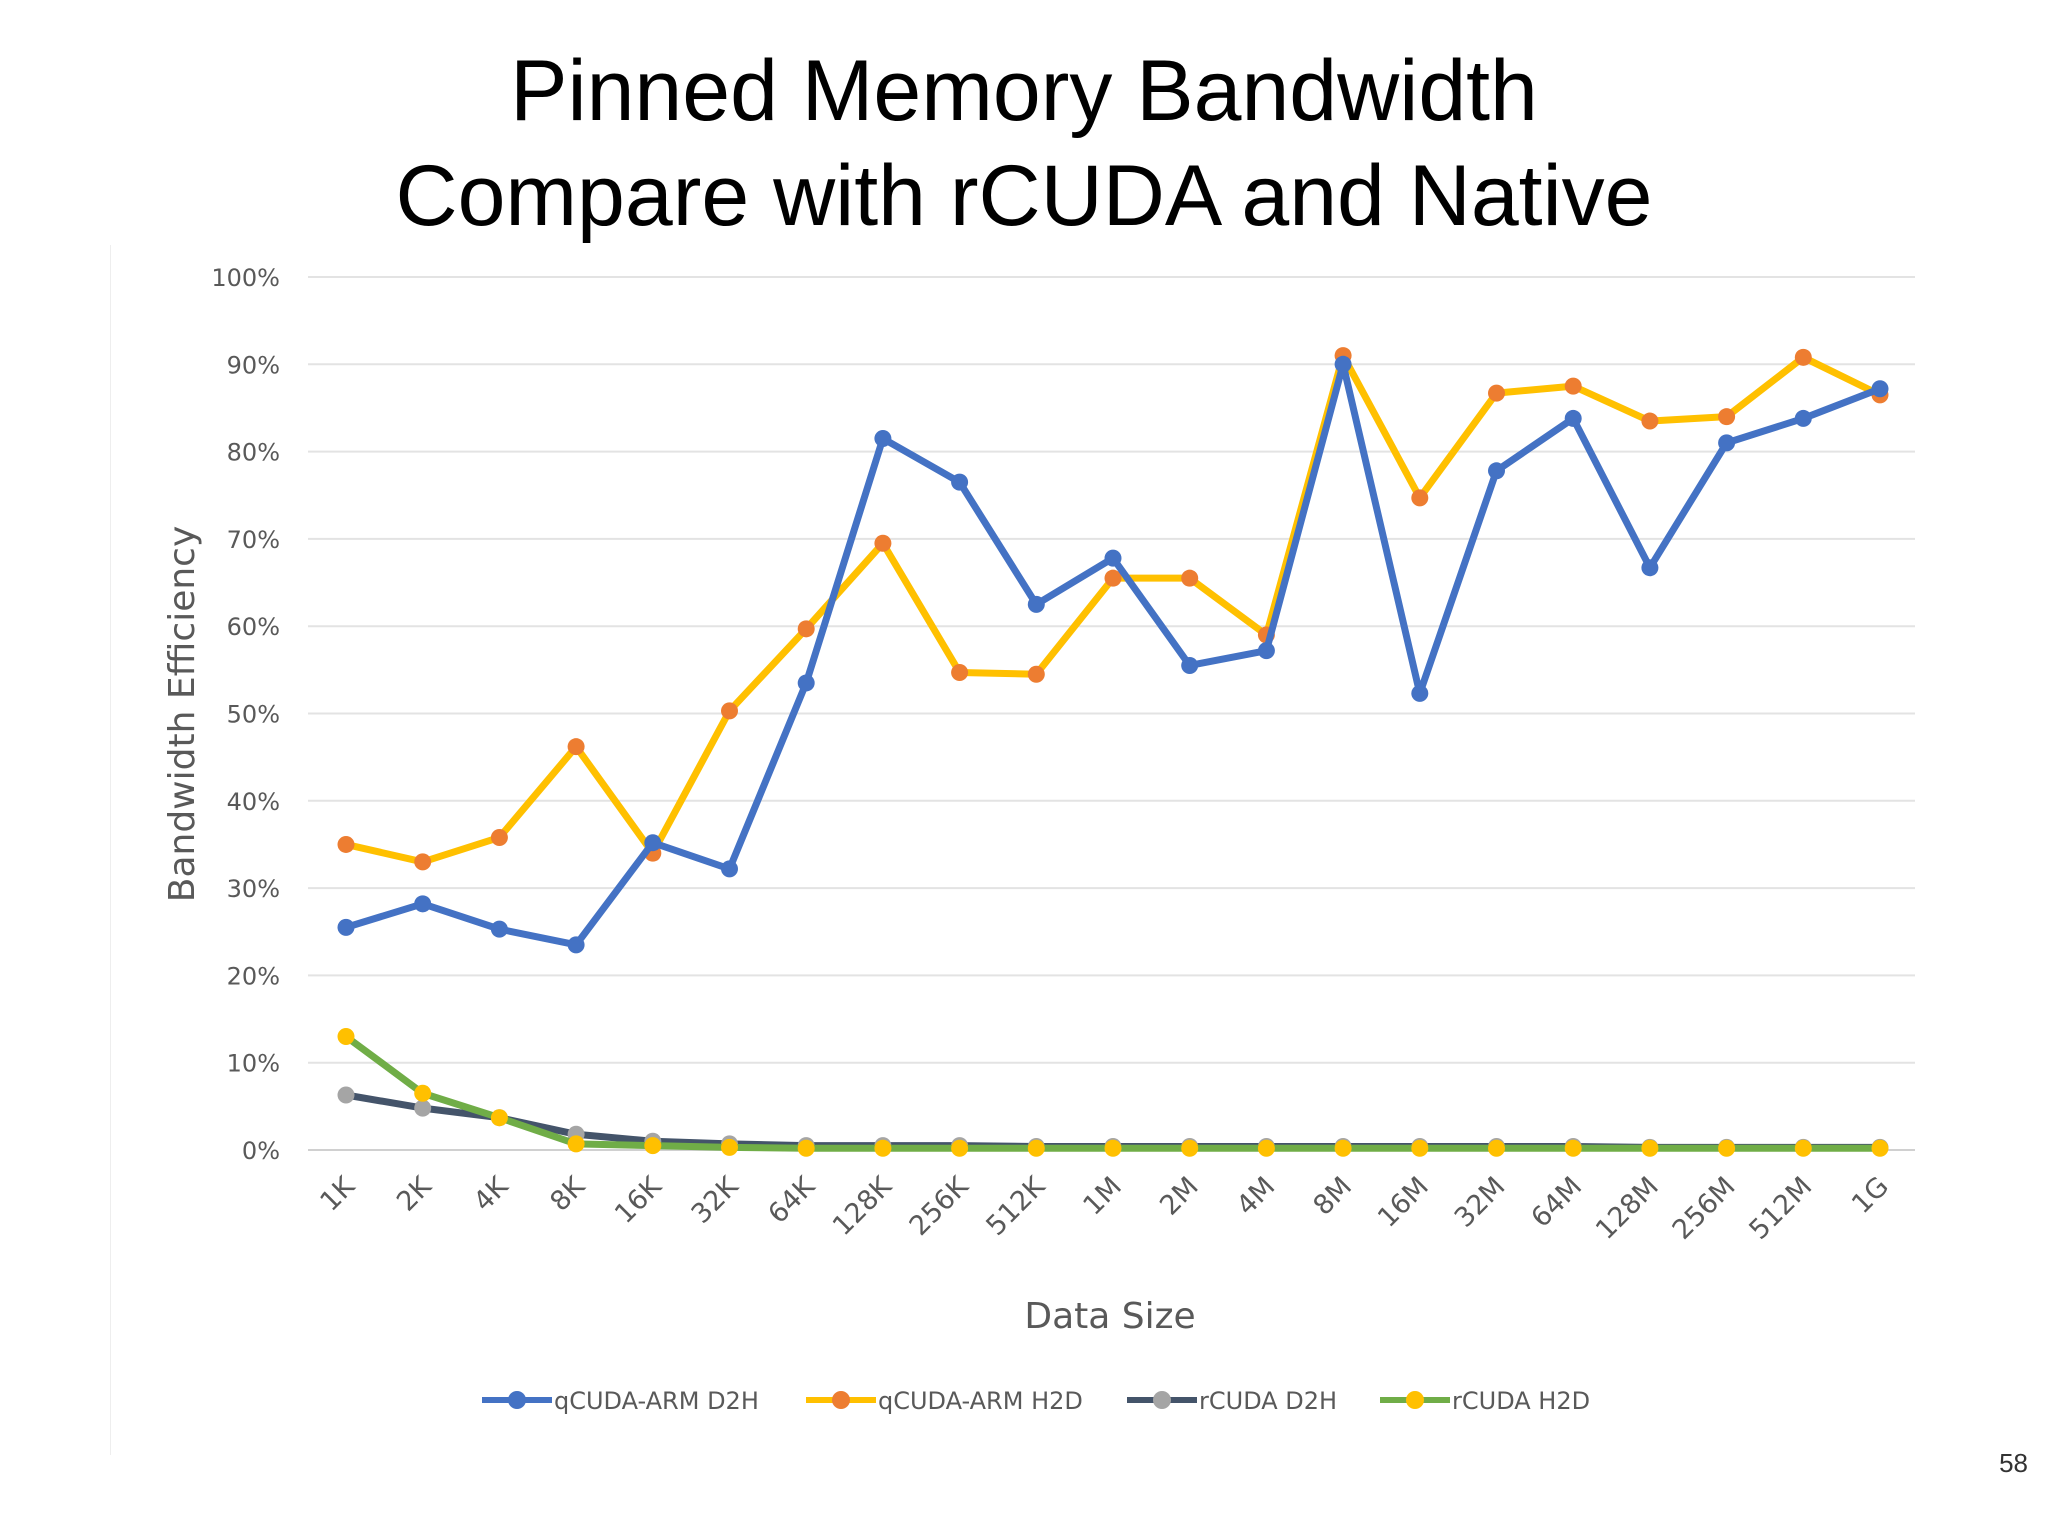  I want to click on chart-frame-divider, so click(110, 850).